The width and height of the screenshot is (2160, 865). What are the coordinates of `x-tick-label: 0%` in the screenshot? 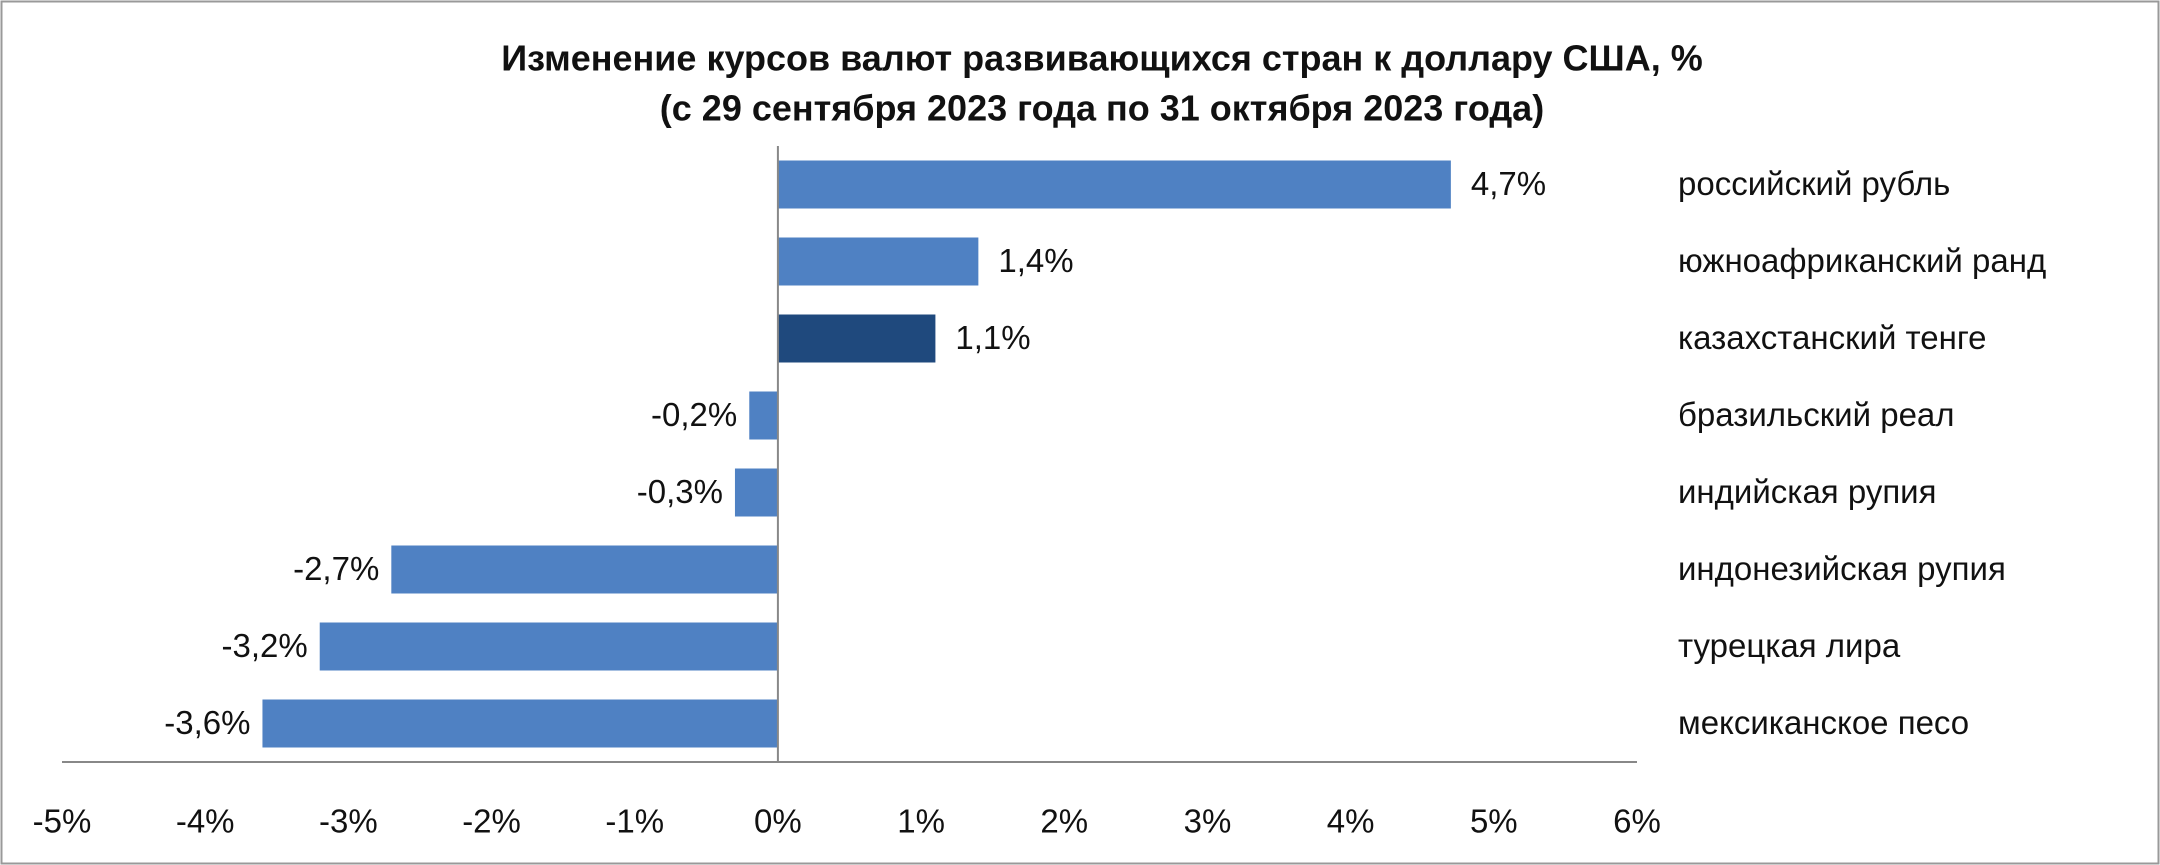 It's located at (778, 821).